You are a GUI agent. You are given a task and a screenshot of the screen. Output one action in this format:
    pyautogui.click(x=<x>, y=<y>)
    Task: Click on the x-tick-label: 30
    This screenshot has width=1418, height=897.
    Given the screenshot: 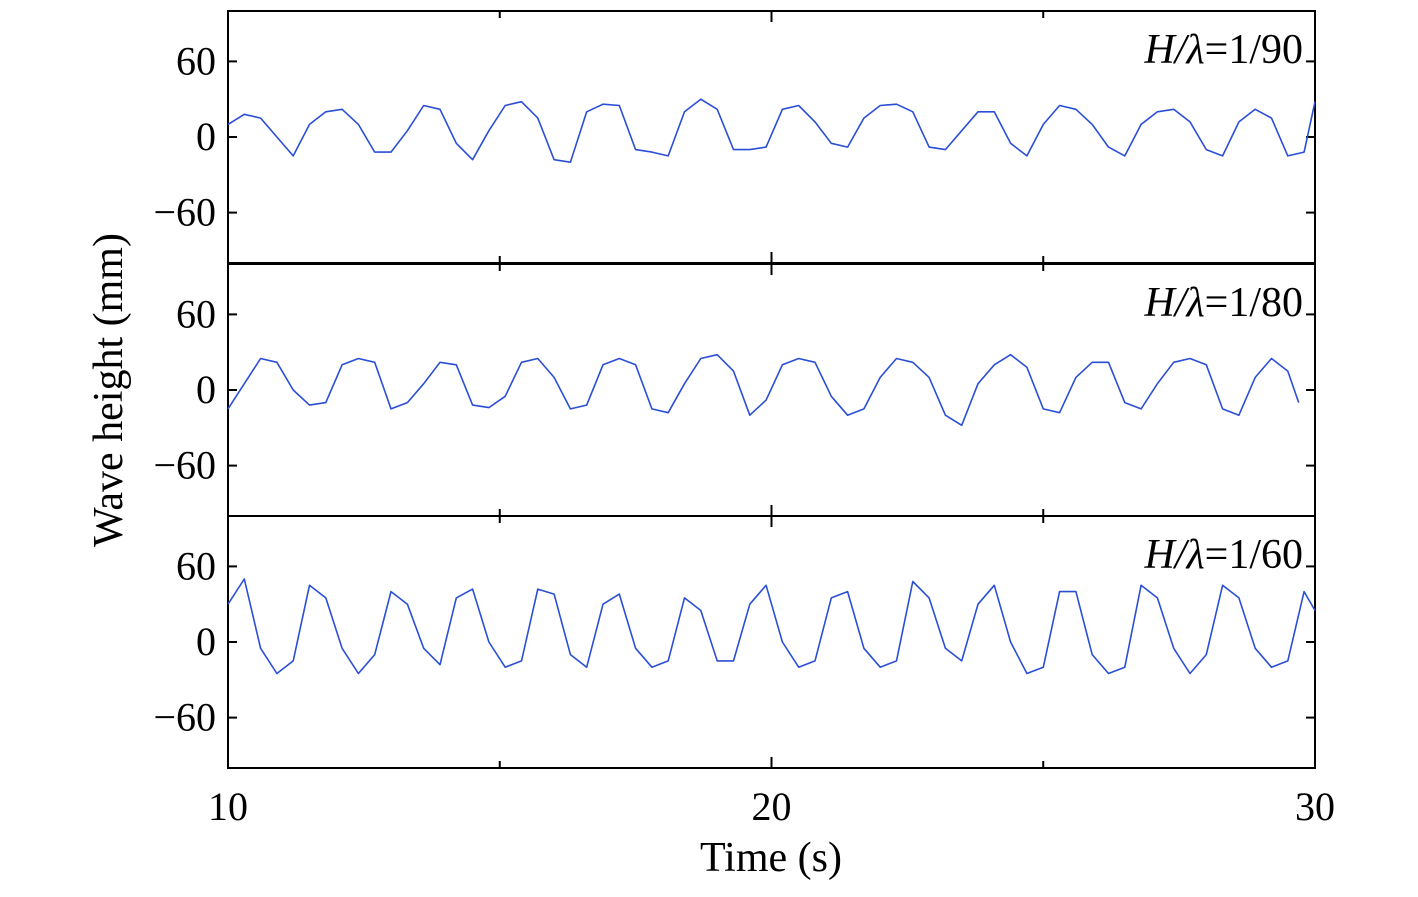 What is the action you would take?
    pyautogui.click(x=1315, y=806)
    